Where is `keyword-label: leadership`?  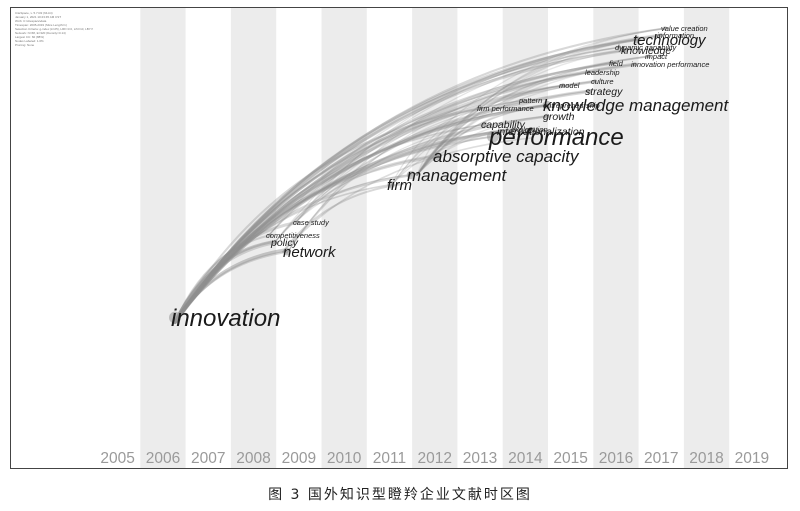
keyword-label: leadership is located at coordinates (602, 72).